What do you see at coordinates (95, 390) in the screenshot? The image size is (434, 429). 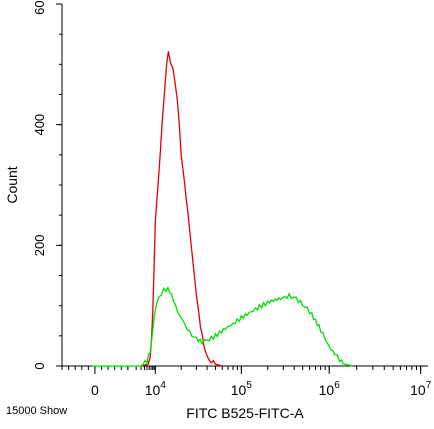 I see `x-tick-label: 0` at bounding box center [95, 390].